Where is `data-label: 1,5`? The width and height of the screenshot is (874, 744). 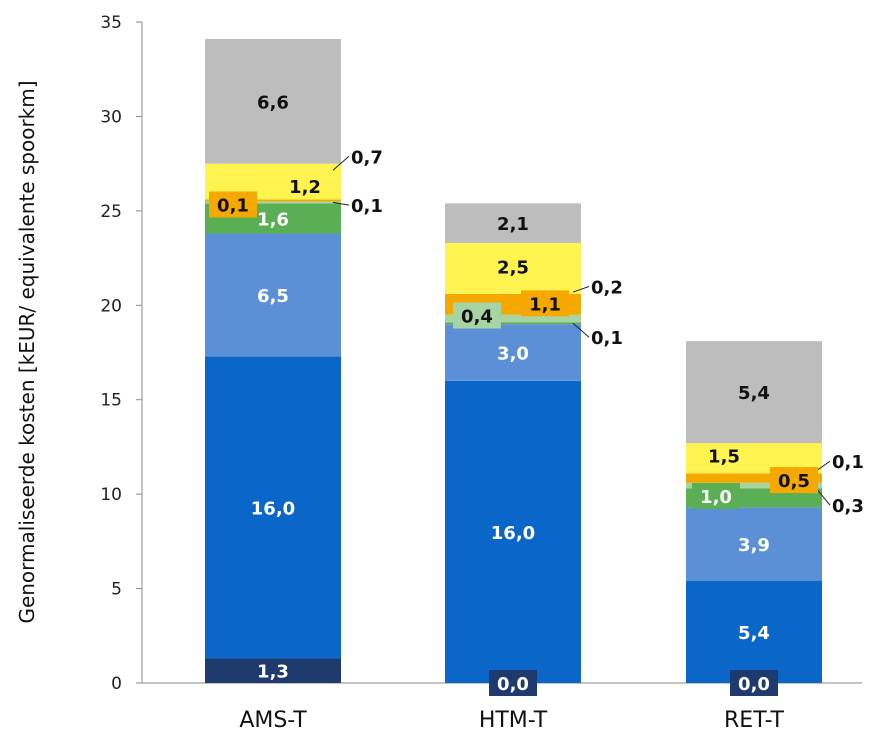 data-label: 1,5 is located at coordinates (724, 456).